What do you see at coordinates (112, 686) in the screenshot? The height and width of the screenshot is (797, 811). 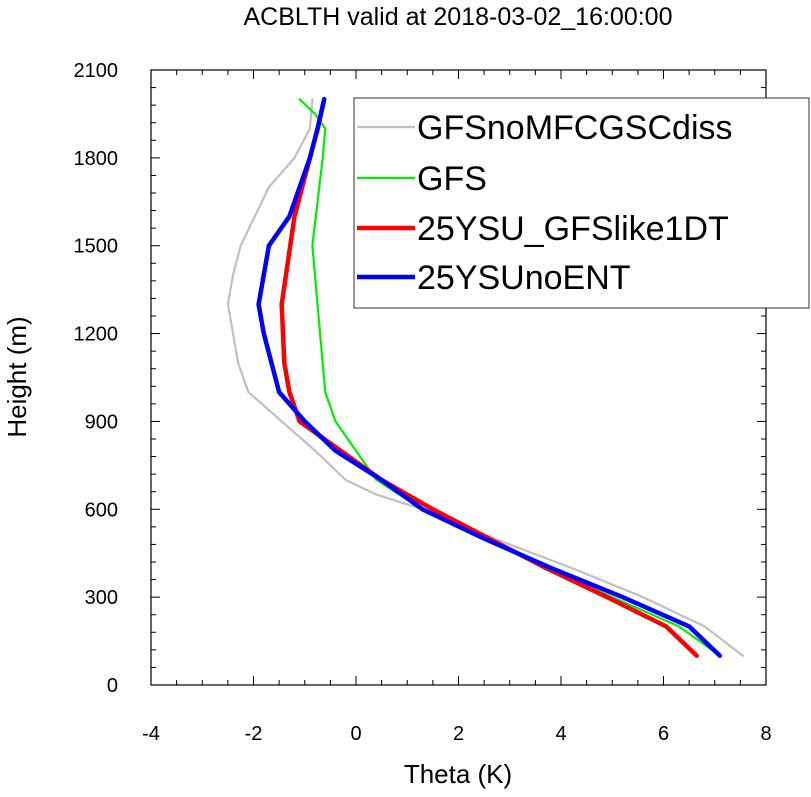 I see `y-tick-label: 0` at bounding box center [112, 686].